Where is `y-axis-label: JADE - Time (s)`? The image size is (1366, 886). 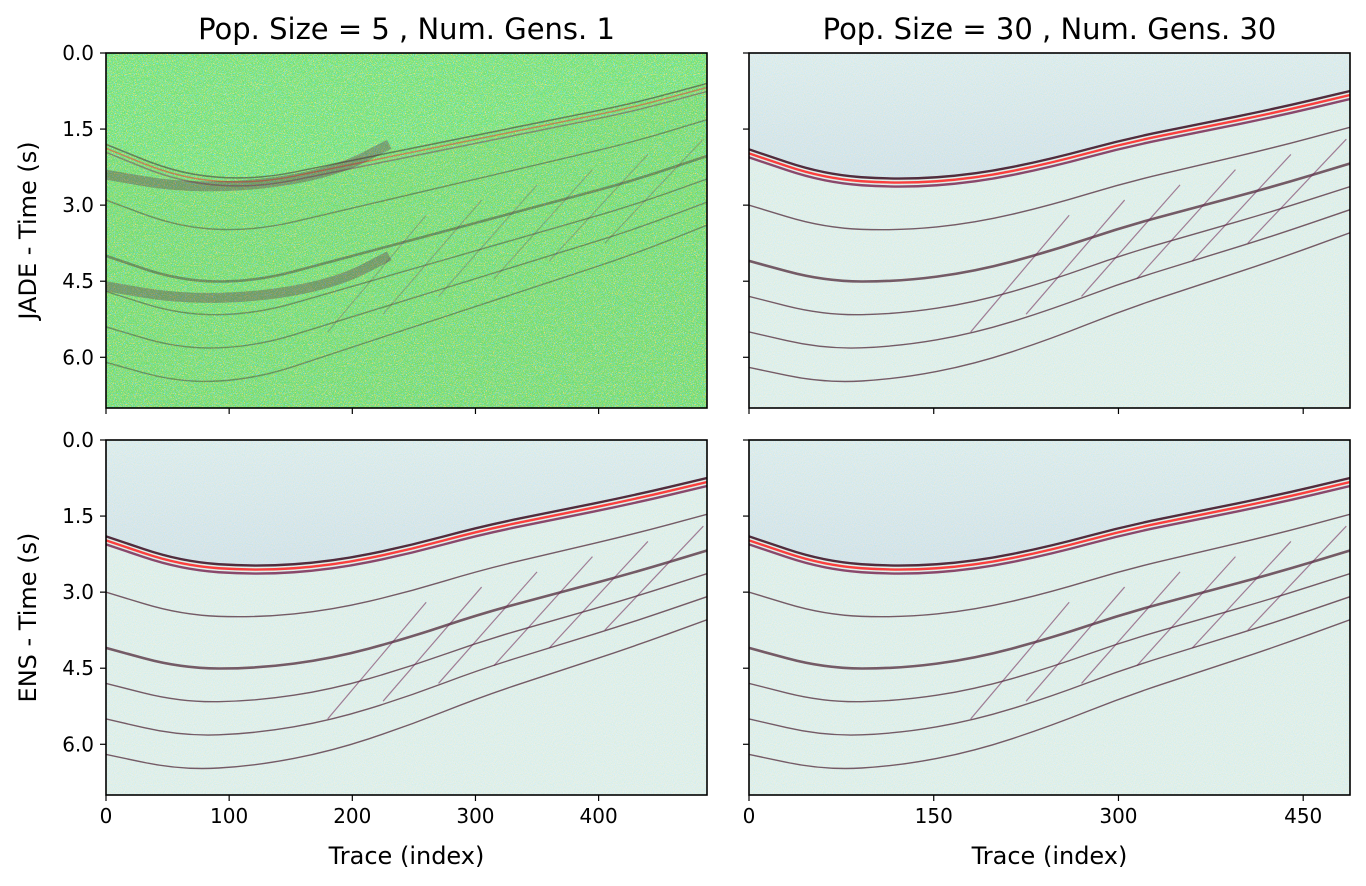 y-axis-label: JADE - Time (s) is located at coordinates (28, 231).